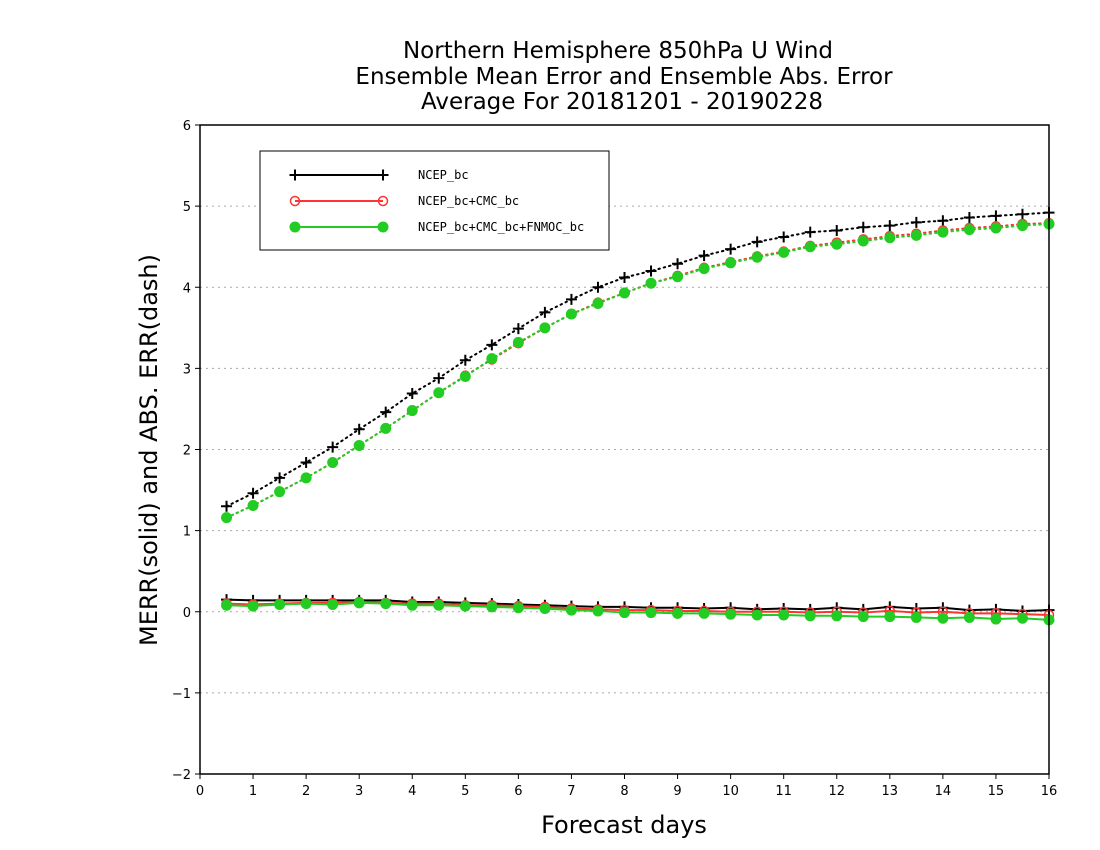  I want to click on title-line-3: Average For 20181201 - 20190228, so click(622, 102).